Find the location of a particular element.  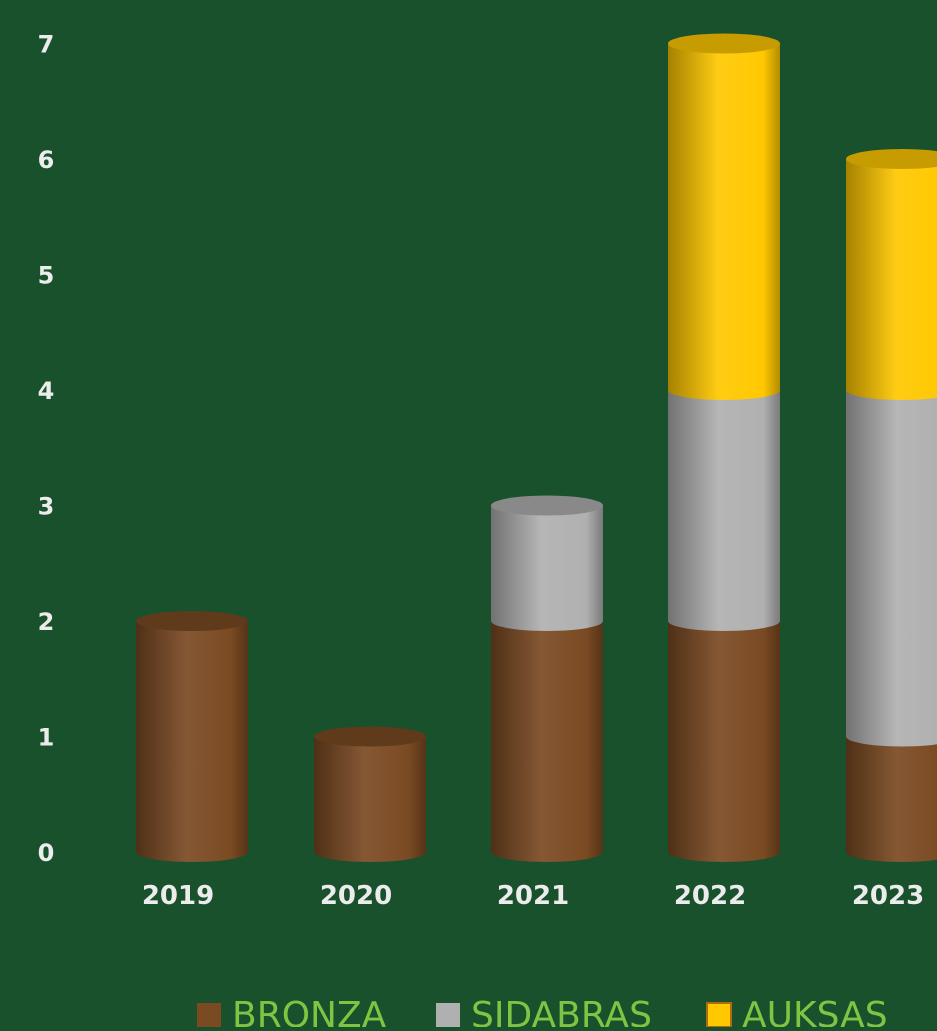

bar-auksas-2022 is located at coordinates (724, 216).